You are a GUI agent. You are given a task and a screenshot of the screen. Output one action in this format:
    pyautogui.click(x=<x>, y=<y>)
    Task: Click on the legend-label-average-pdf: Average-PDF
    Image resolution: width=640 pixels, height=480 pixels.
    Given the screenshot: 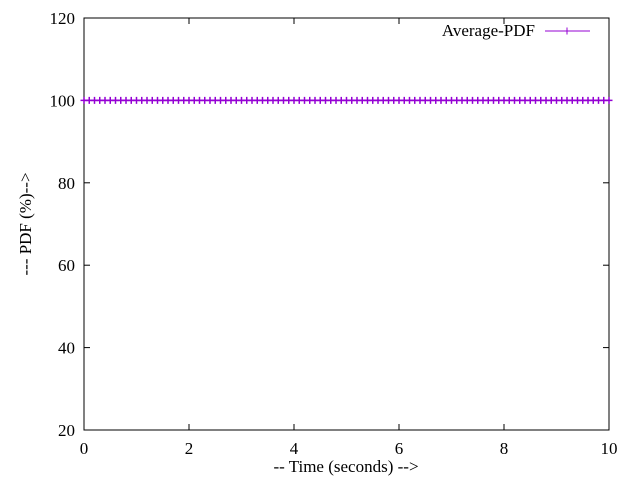 What is the action you would take?
    pyautogui.click(x=488, y=30)
    